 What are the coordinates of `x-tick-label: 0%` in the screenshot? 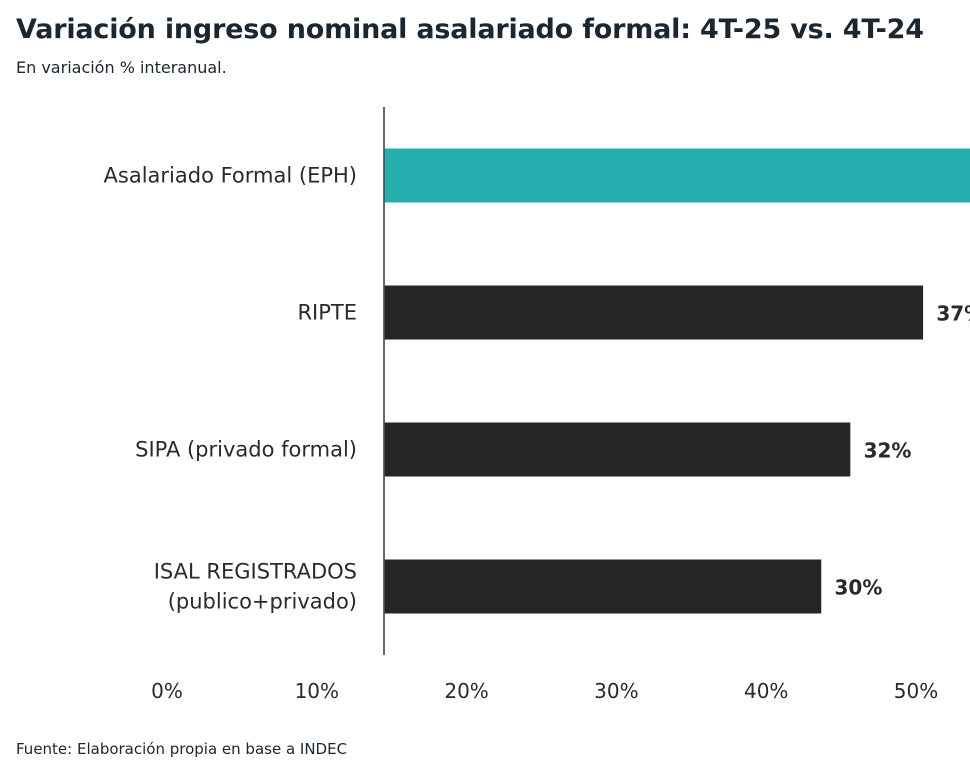 It's located at (167, 691).